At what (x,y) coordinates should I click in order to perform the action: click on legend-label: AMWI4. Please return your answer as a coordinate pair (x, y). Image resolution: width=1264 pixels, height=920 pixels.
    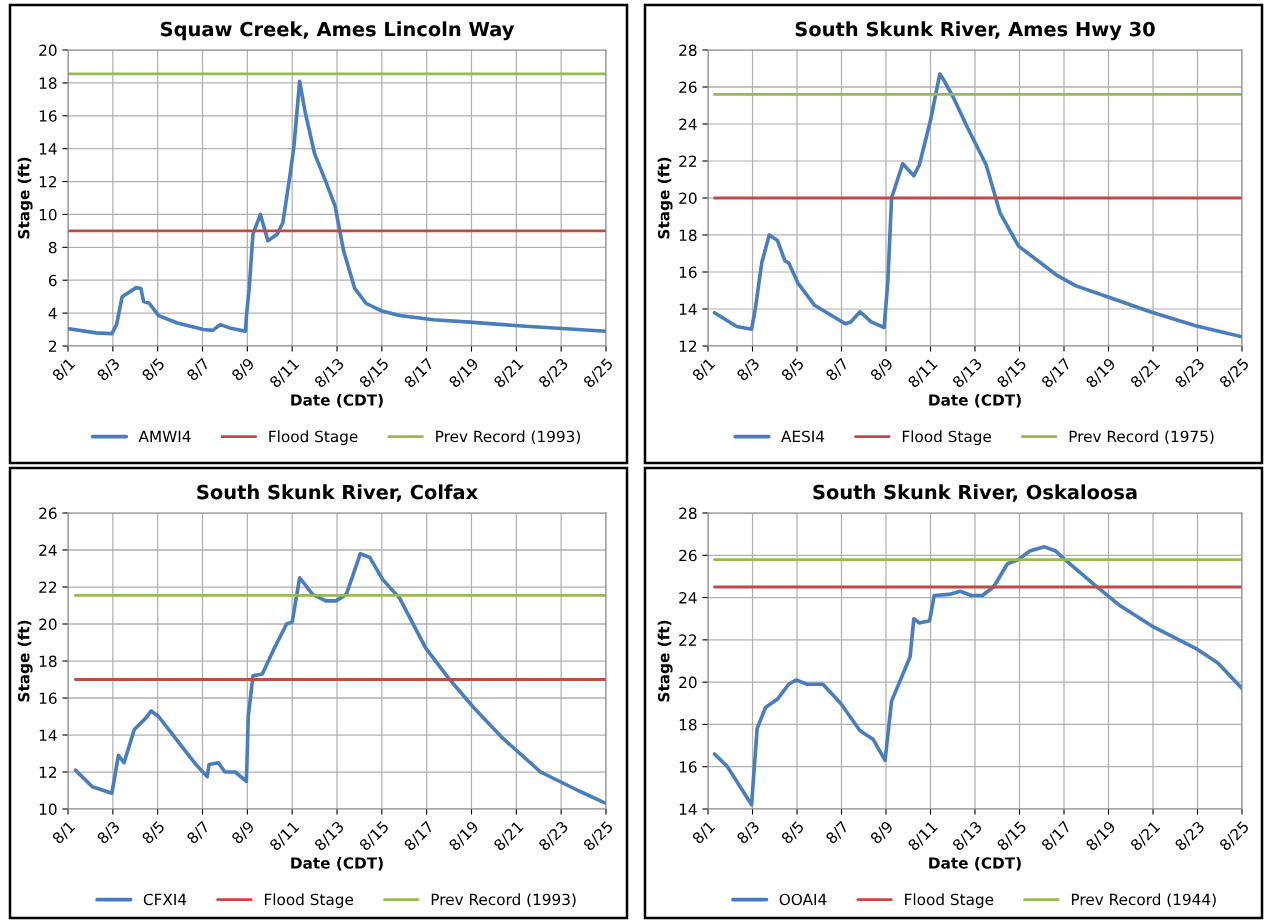
    Looking at the image, I should click on (164, 436).